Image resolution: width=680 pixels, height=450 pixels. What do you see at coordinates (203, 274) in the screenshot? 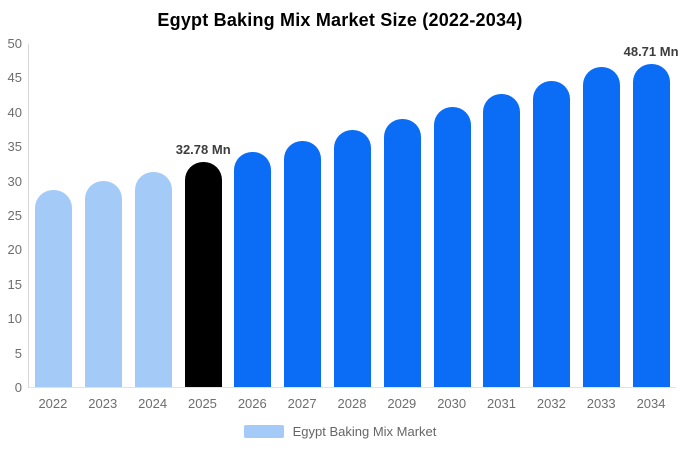
I see `bar-2025` at bounding box center [203, 274].